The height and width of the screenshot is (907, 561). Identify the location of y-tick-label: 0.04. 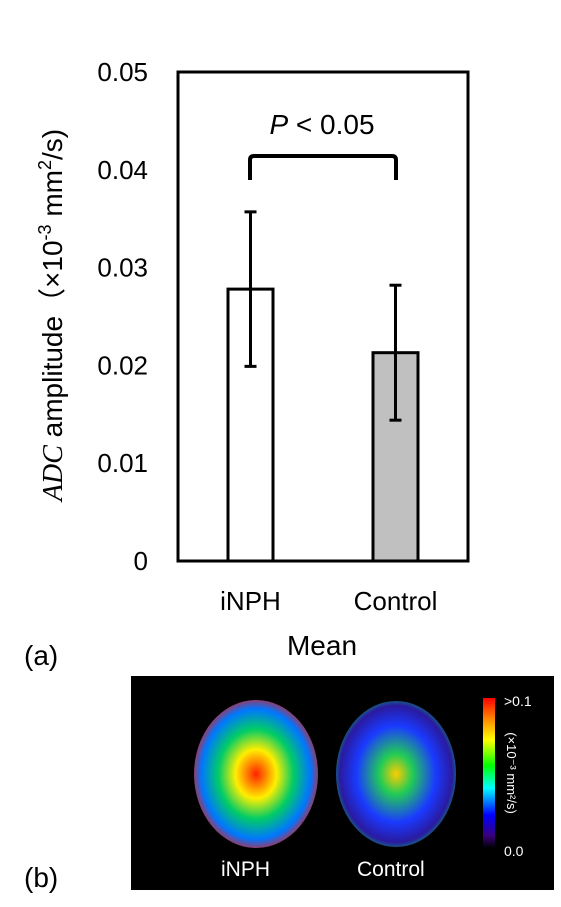
(122, 170).